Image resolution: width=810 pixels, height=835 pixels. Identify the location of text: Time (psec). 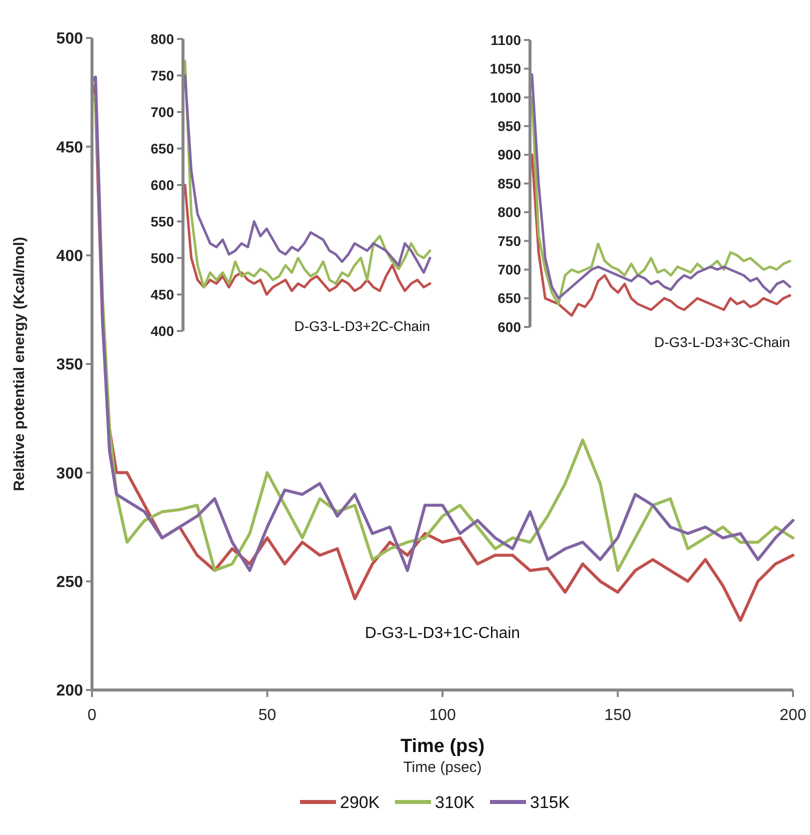
(442, 767).